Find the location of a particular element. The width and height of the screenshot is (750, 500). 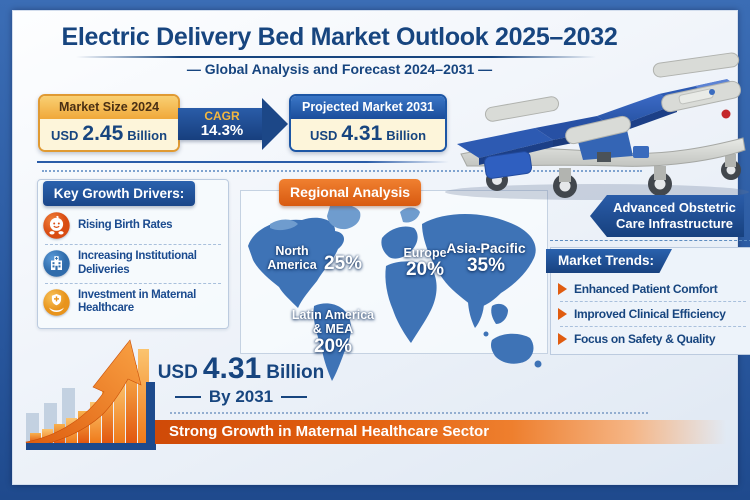

region-name: Europe is located at coordinates (425, 253).